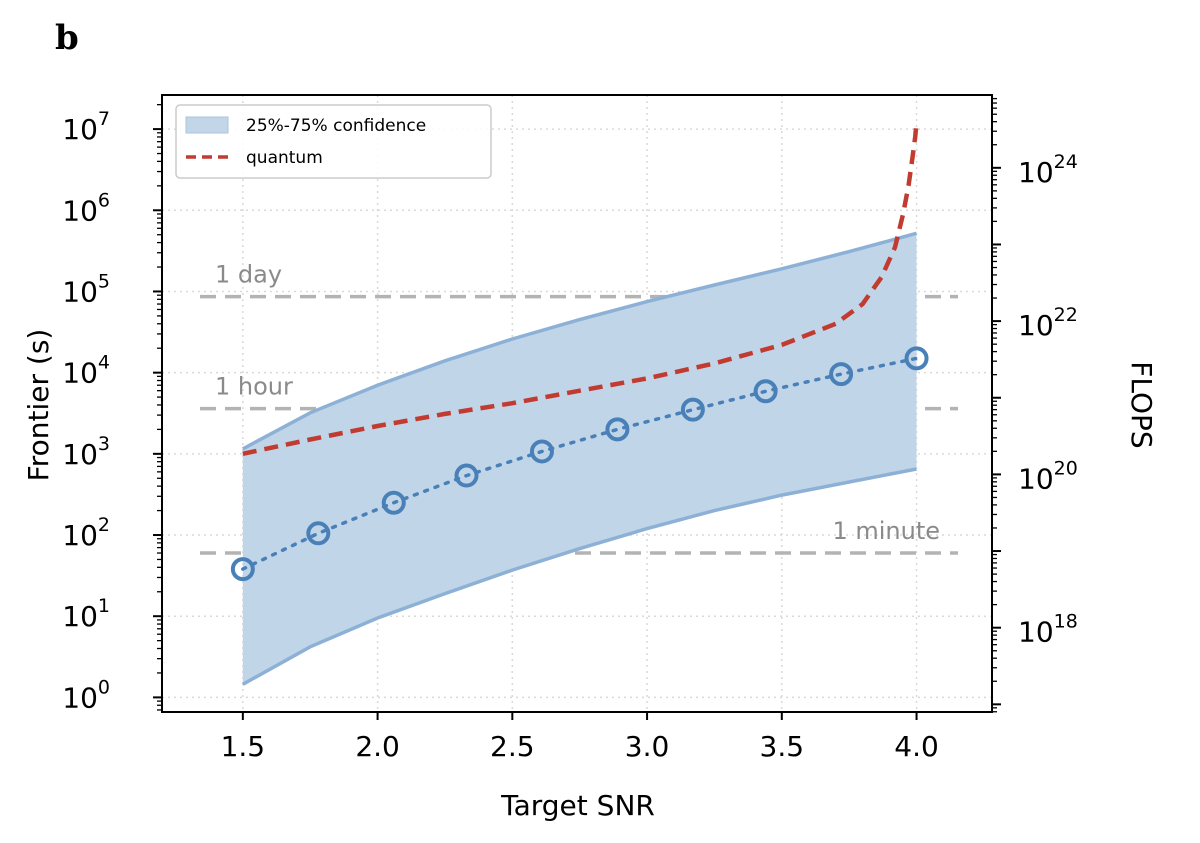 The image size is (1200, 843). Describe the element at coordinates (86, 614) in the screenshot. I see `y-tick-label: 10¹` at that location.